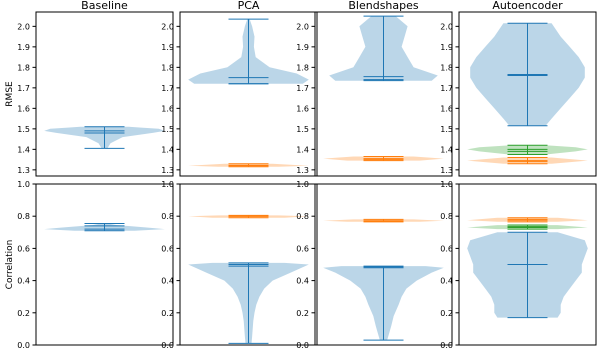  I want to click on y-axis-label: Correlation, so click(10, 265).